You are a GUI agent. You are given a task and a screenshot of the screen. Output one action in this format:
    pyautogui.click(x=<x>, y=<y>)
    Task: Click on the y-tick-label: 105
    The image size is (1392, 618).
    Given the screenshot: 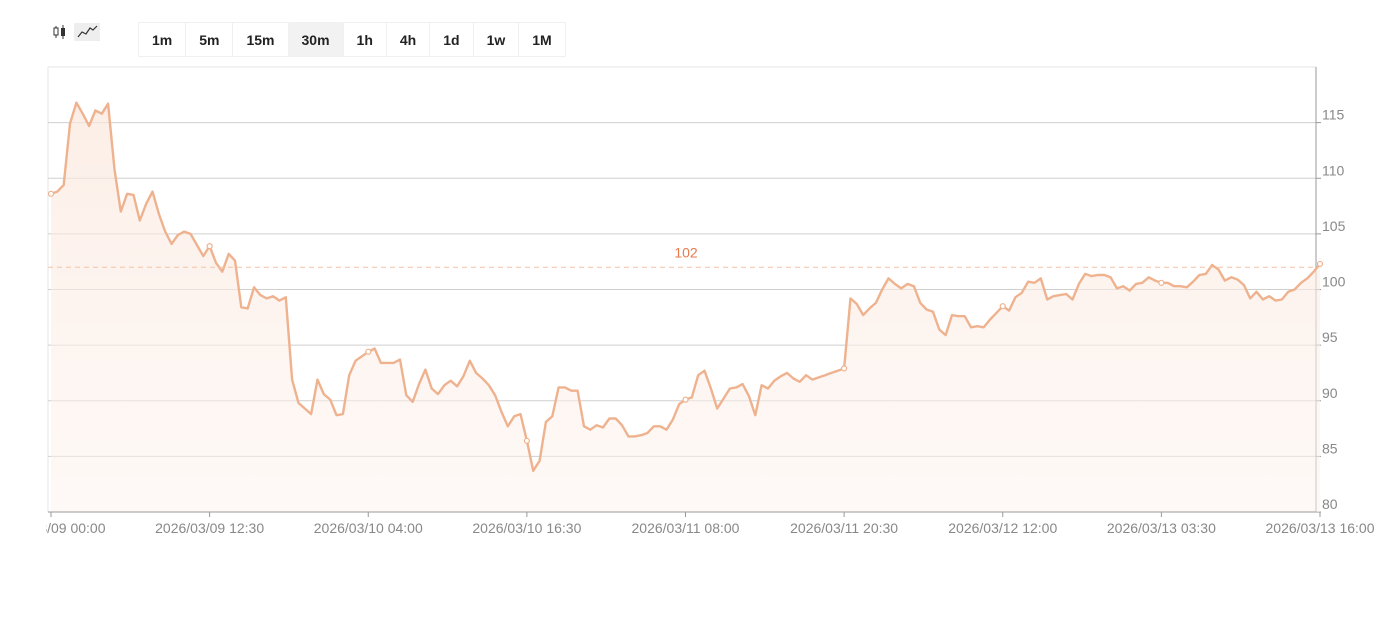 What is the action you would take?
    pyautogui.click(x=1334, y=226)
    